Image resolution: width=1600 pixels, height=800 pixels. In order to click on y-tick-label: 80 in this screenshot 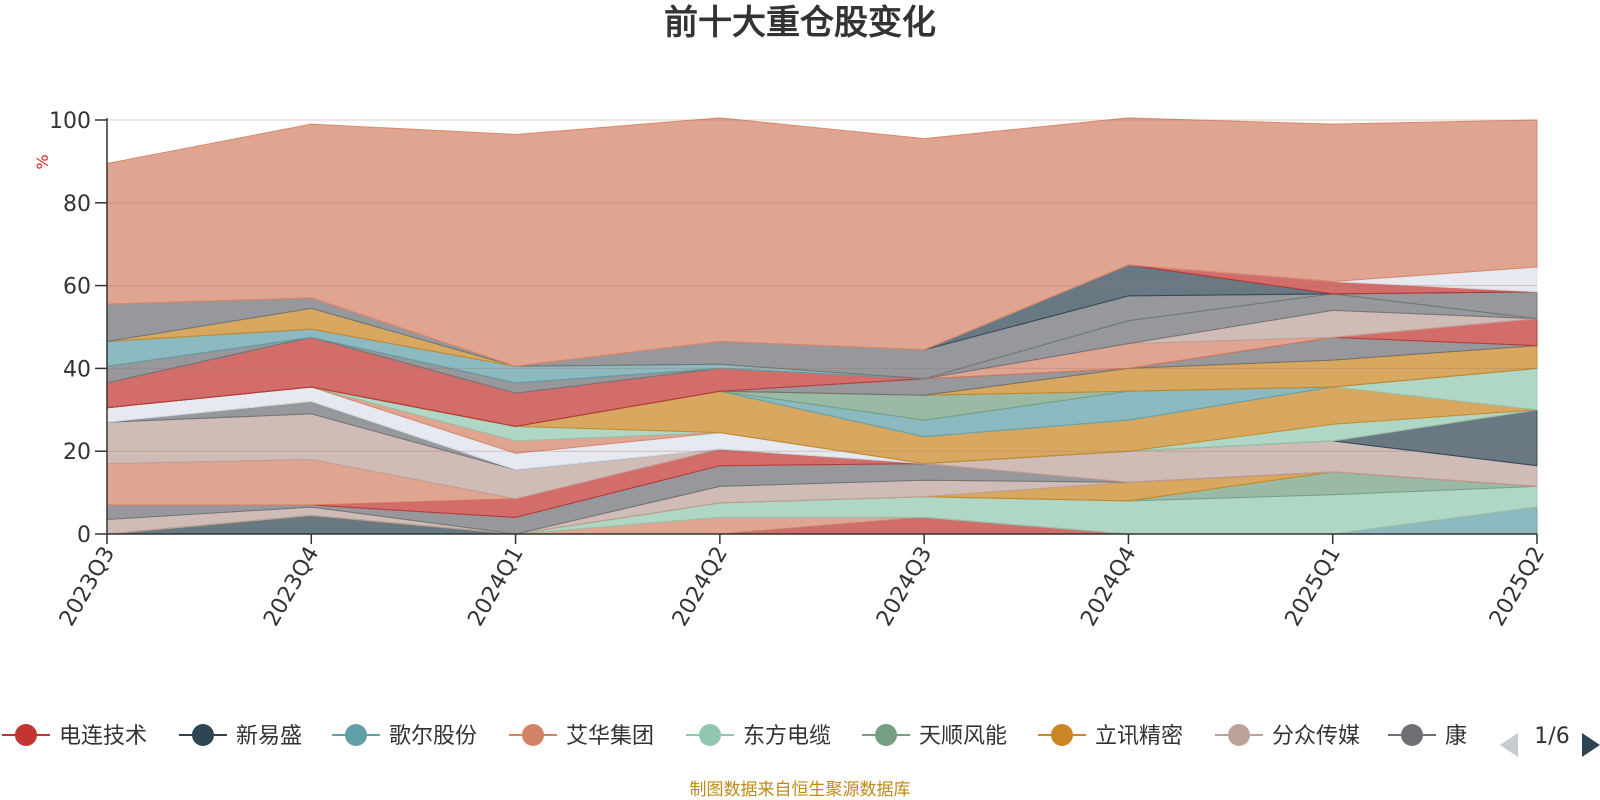, I will do `click(77, 204)`.